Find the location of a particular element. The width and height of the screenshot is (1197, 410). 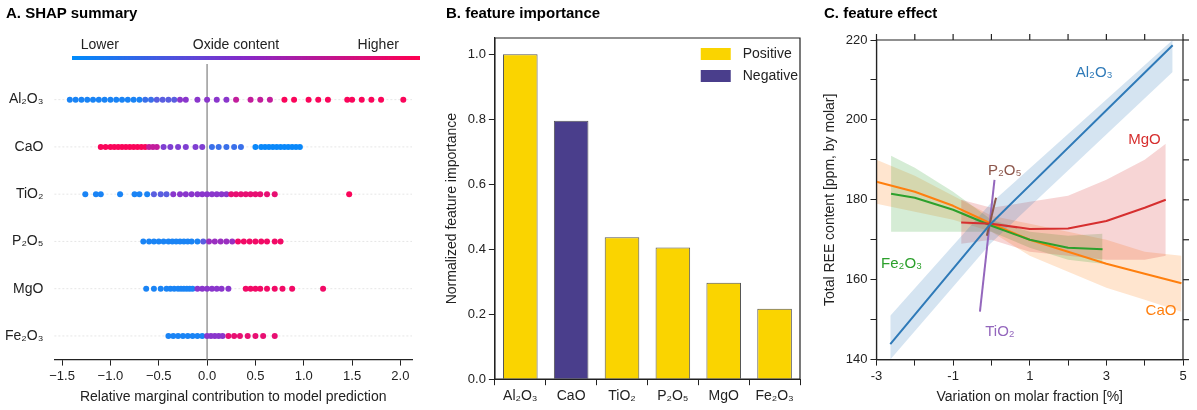

y-tick-label: 0.6 is located at coordinates (476, 183).